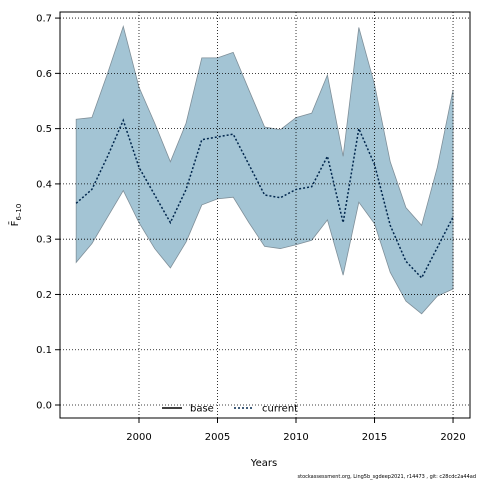  What do you see at coordinates (374, 437) in the screenshot?
I see `x-tick-label: 2015` at bounding box center [374, 437].